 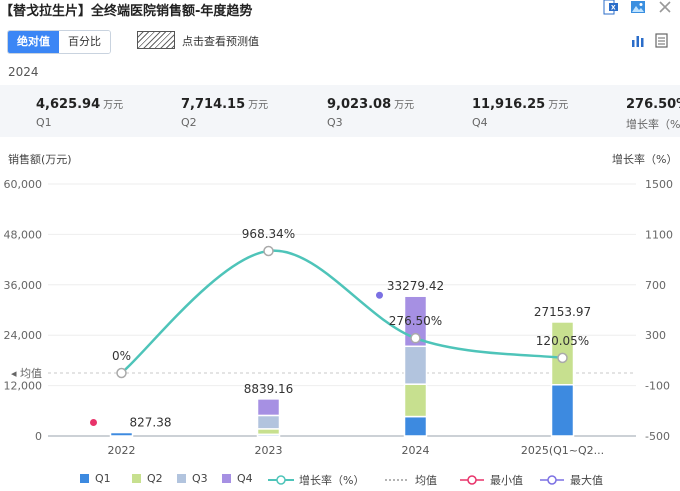 I want to click on y-tick-label: 60,000, so click(x=23, y=184).